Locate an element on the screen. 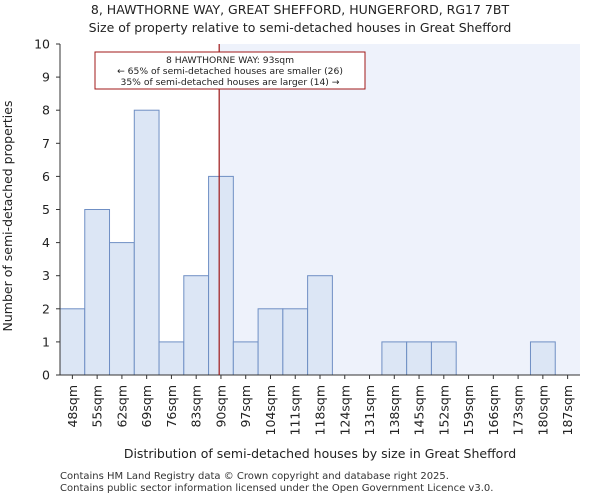 This screenshot has width=600, height=504. x-tick-label-152sqm: 152sqm is located at coordinates (443, 410).